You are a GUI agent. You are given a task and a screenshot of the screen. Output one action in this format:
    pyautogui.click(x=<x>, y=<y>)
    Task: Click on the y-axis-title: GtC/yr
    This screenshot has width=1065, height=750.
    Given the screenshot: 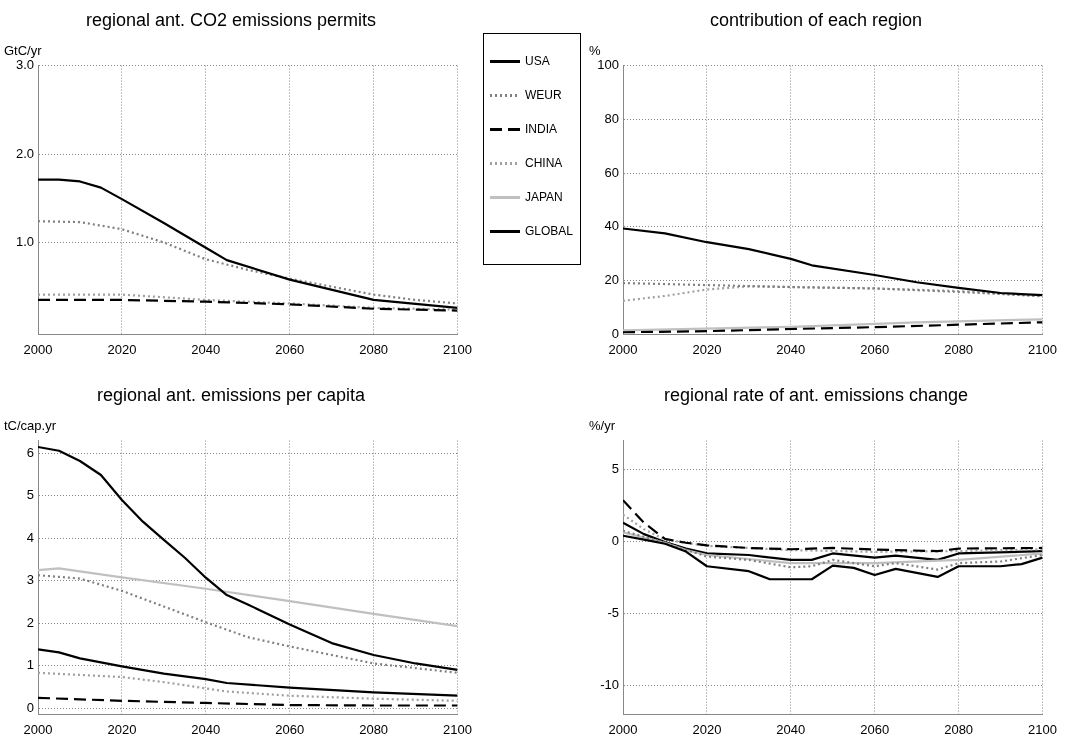 What is the action you would take?
    pyautogui.click(x=23, y=50)
    